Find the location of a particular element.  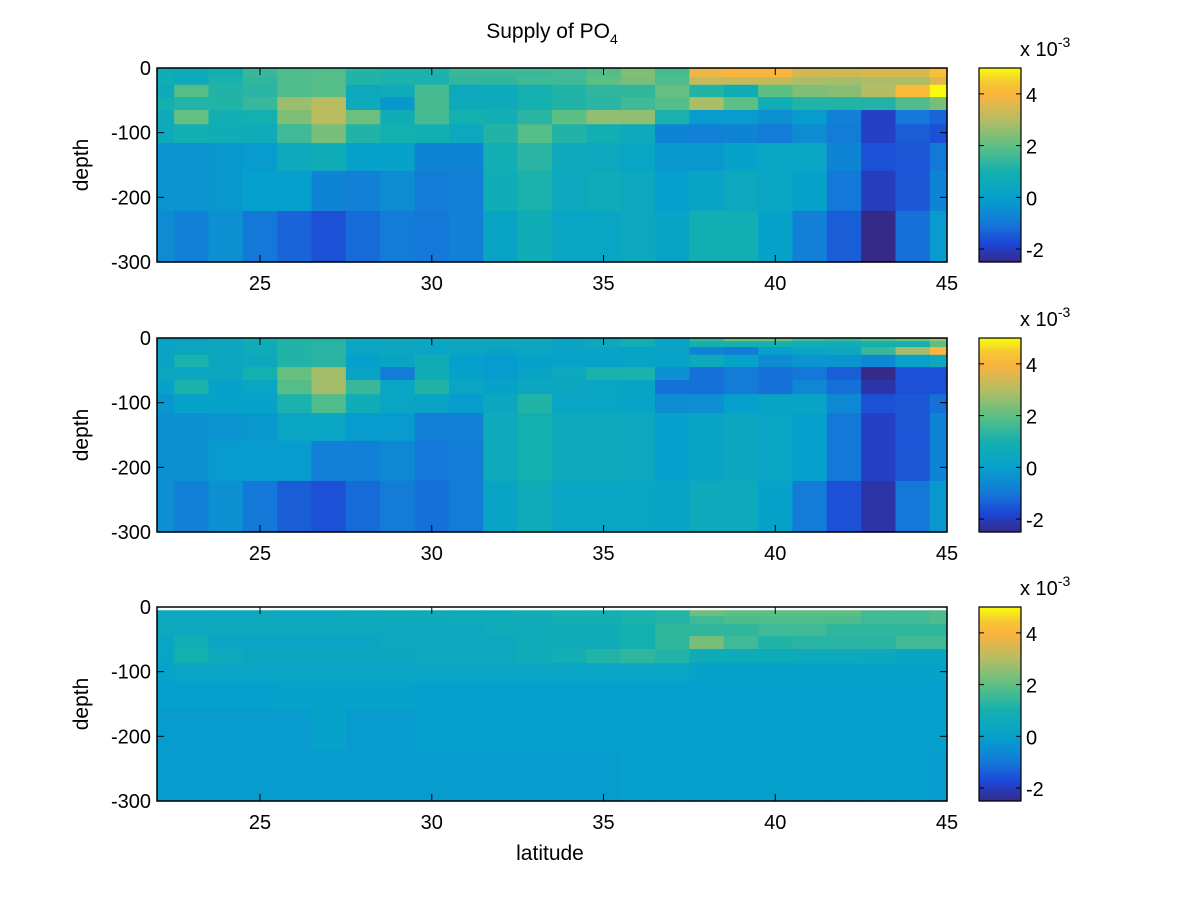

y-axis-label: depth is located at coordinates (81, 165).